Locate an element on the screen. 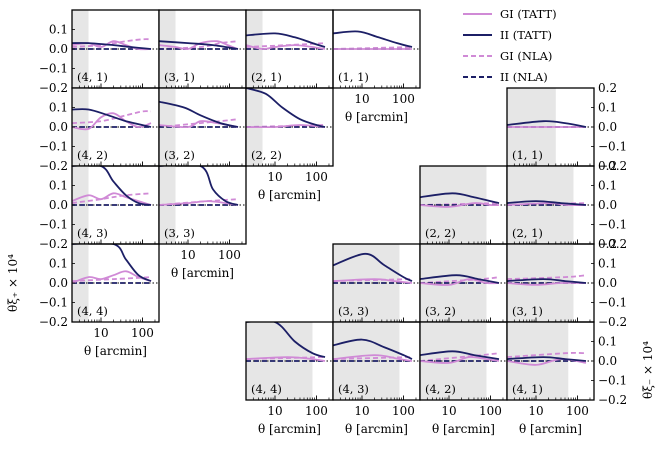 The image size is (665, 455). legend-label-2: II (TATT) is located at coordinates (526, 35).